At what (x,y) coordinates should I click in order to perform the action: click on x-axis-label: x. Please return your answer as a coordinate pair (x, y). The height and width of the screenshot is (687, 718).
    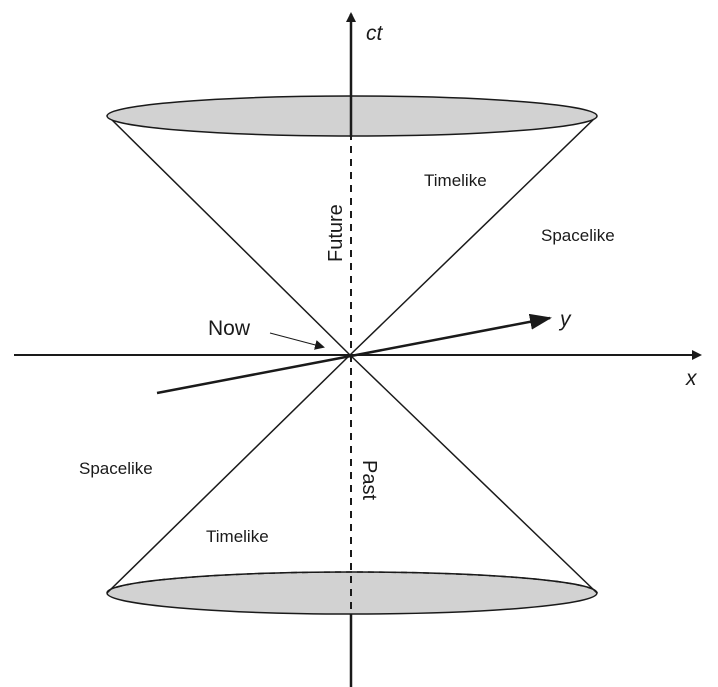
    Looking at the image, I should click on (691, 378).